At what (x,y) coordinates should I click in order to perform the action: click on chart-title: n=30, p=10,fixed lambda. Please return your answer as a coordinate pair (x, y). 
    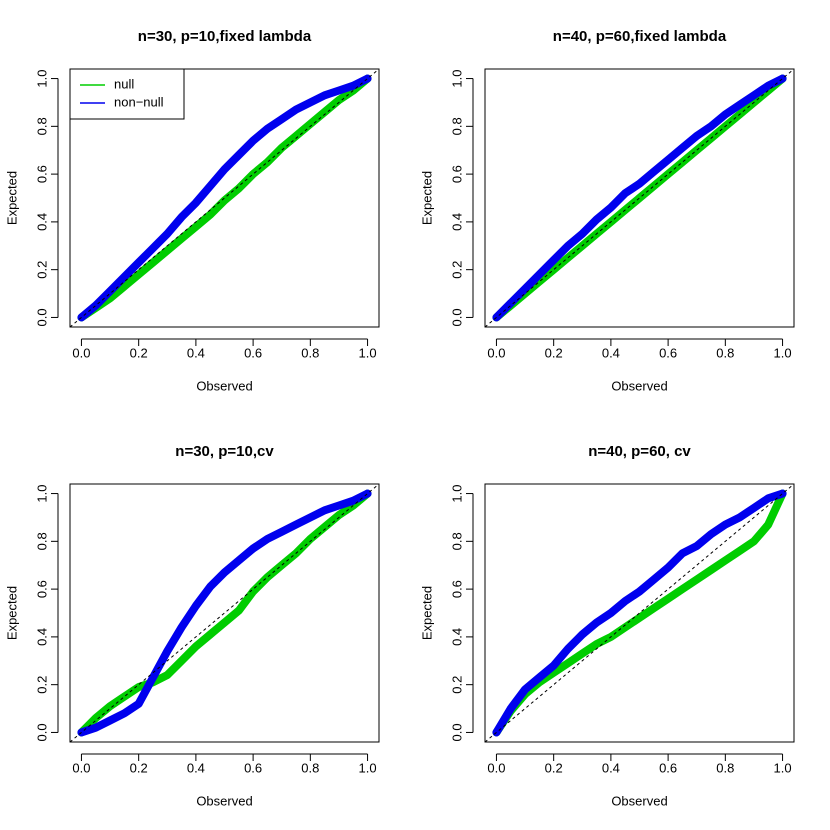
    Looking at the image, I should click on (225, 36).